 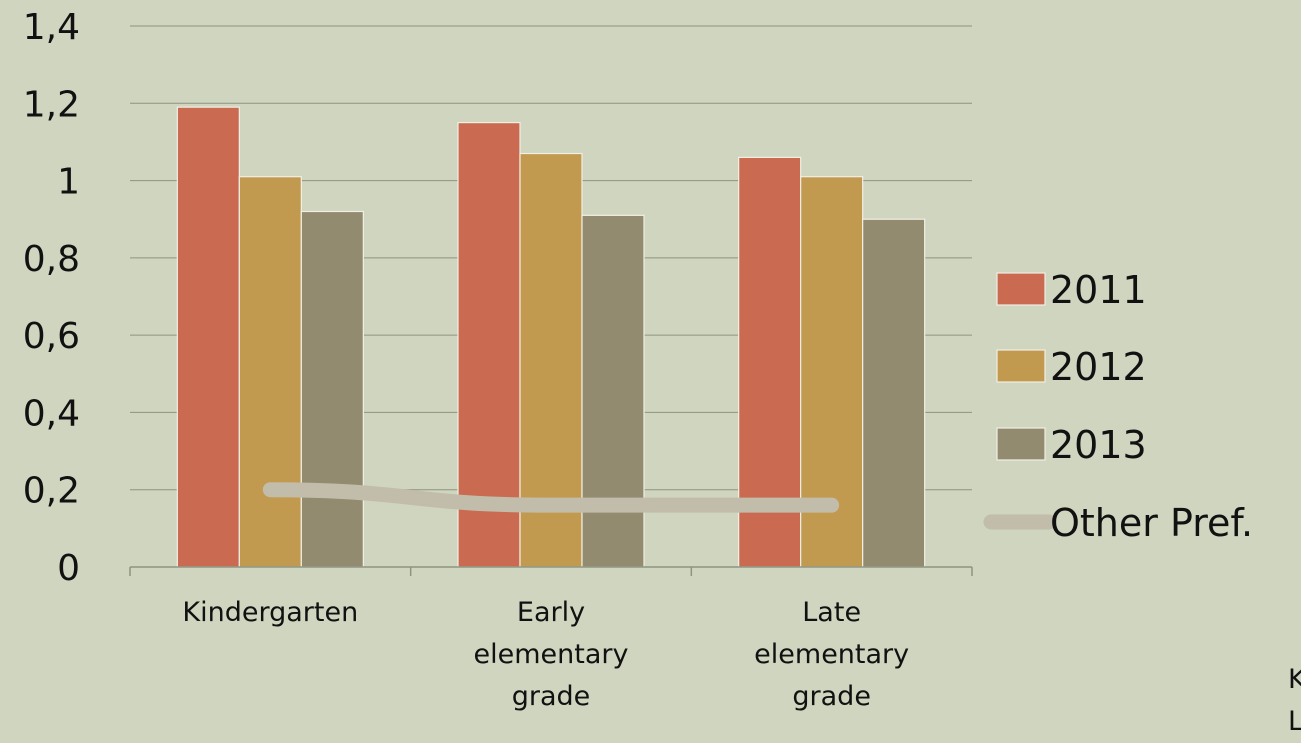 I want to click on y-tick-label: 0,2, so click(x=51, y=491).